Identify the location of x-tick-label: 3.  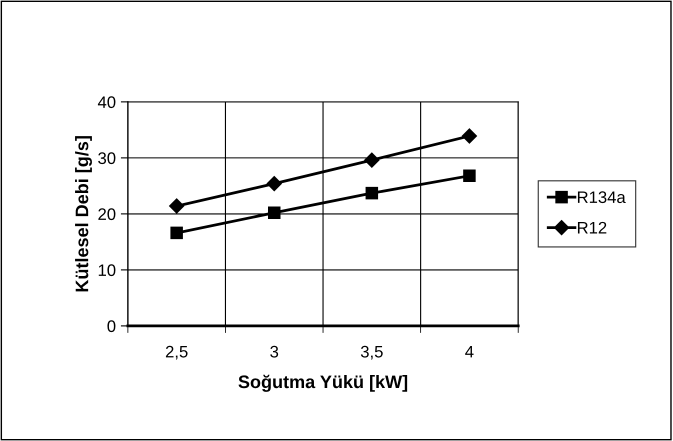
(274, 352).